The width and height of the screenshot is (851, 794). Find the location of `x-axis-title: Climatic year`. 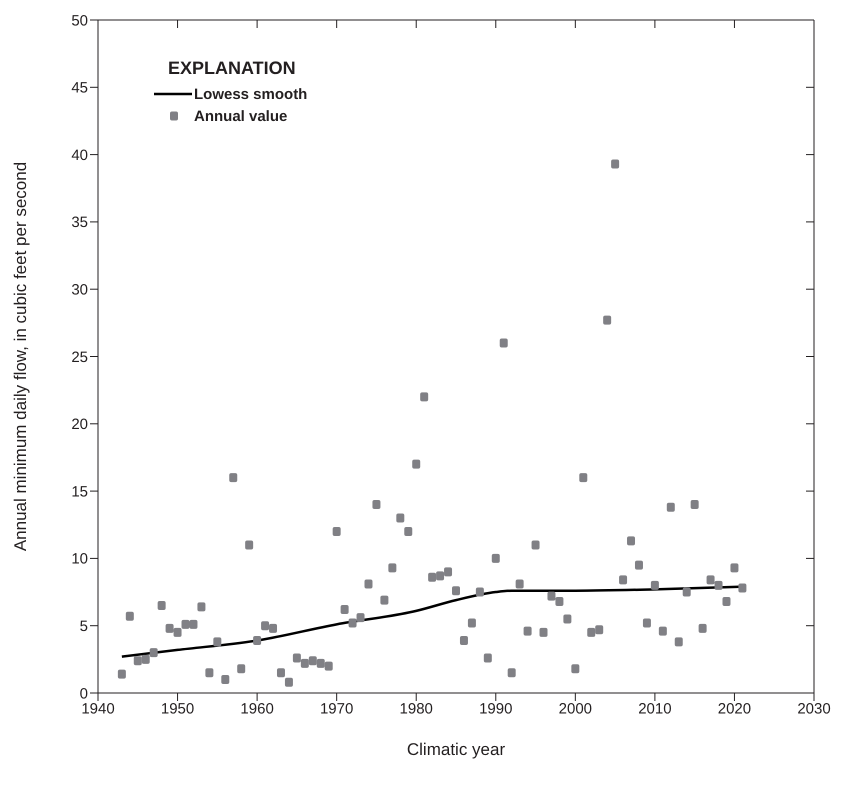

x-axis-title: Climatic year is located at coordinates (456, 749).